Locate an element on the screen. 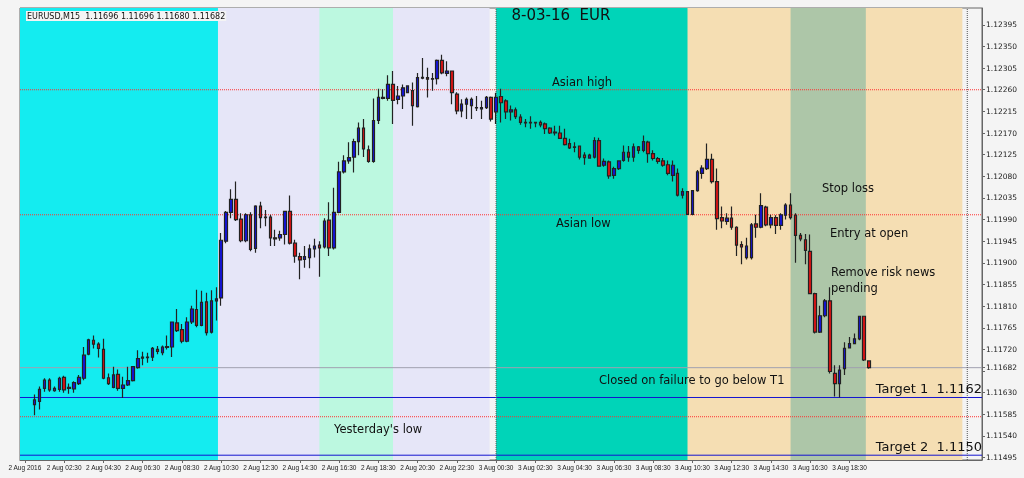 This screenshot has width=1024, height=478. annotation: Asian low is located at coordinates (583, 223).